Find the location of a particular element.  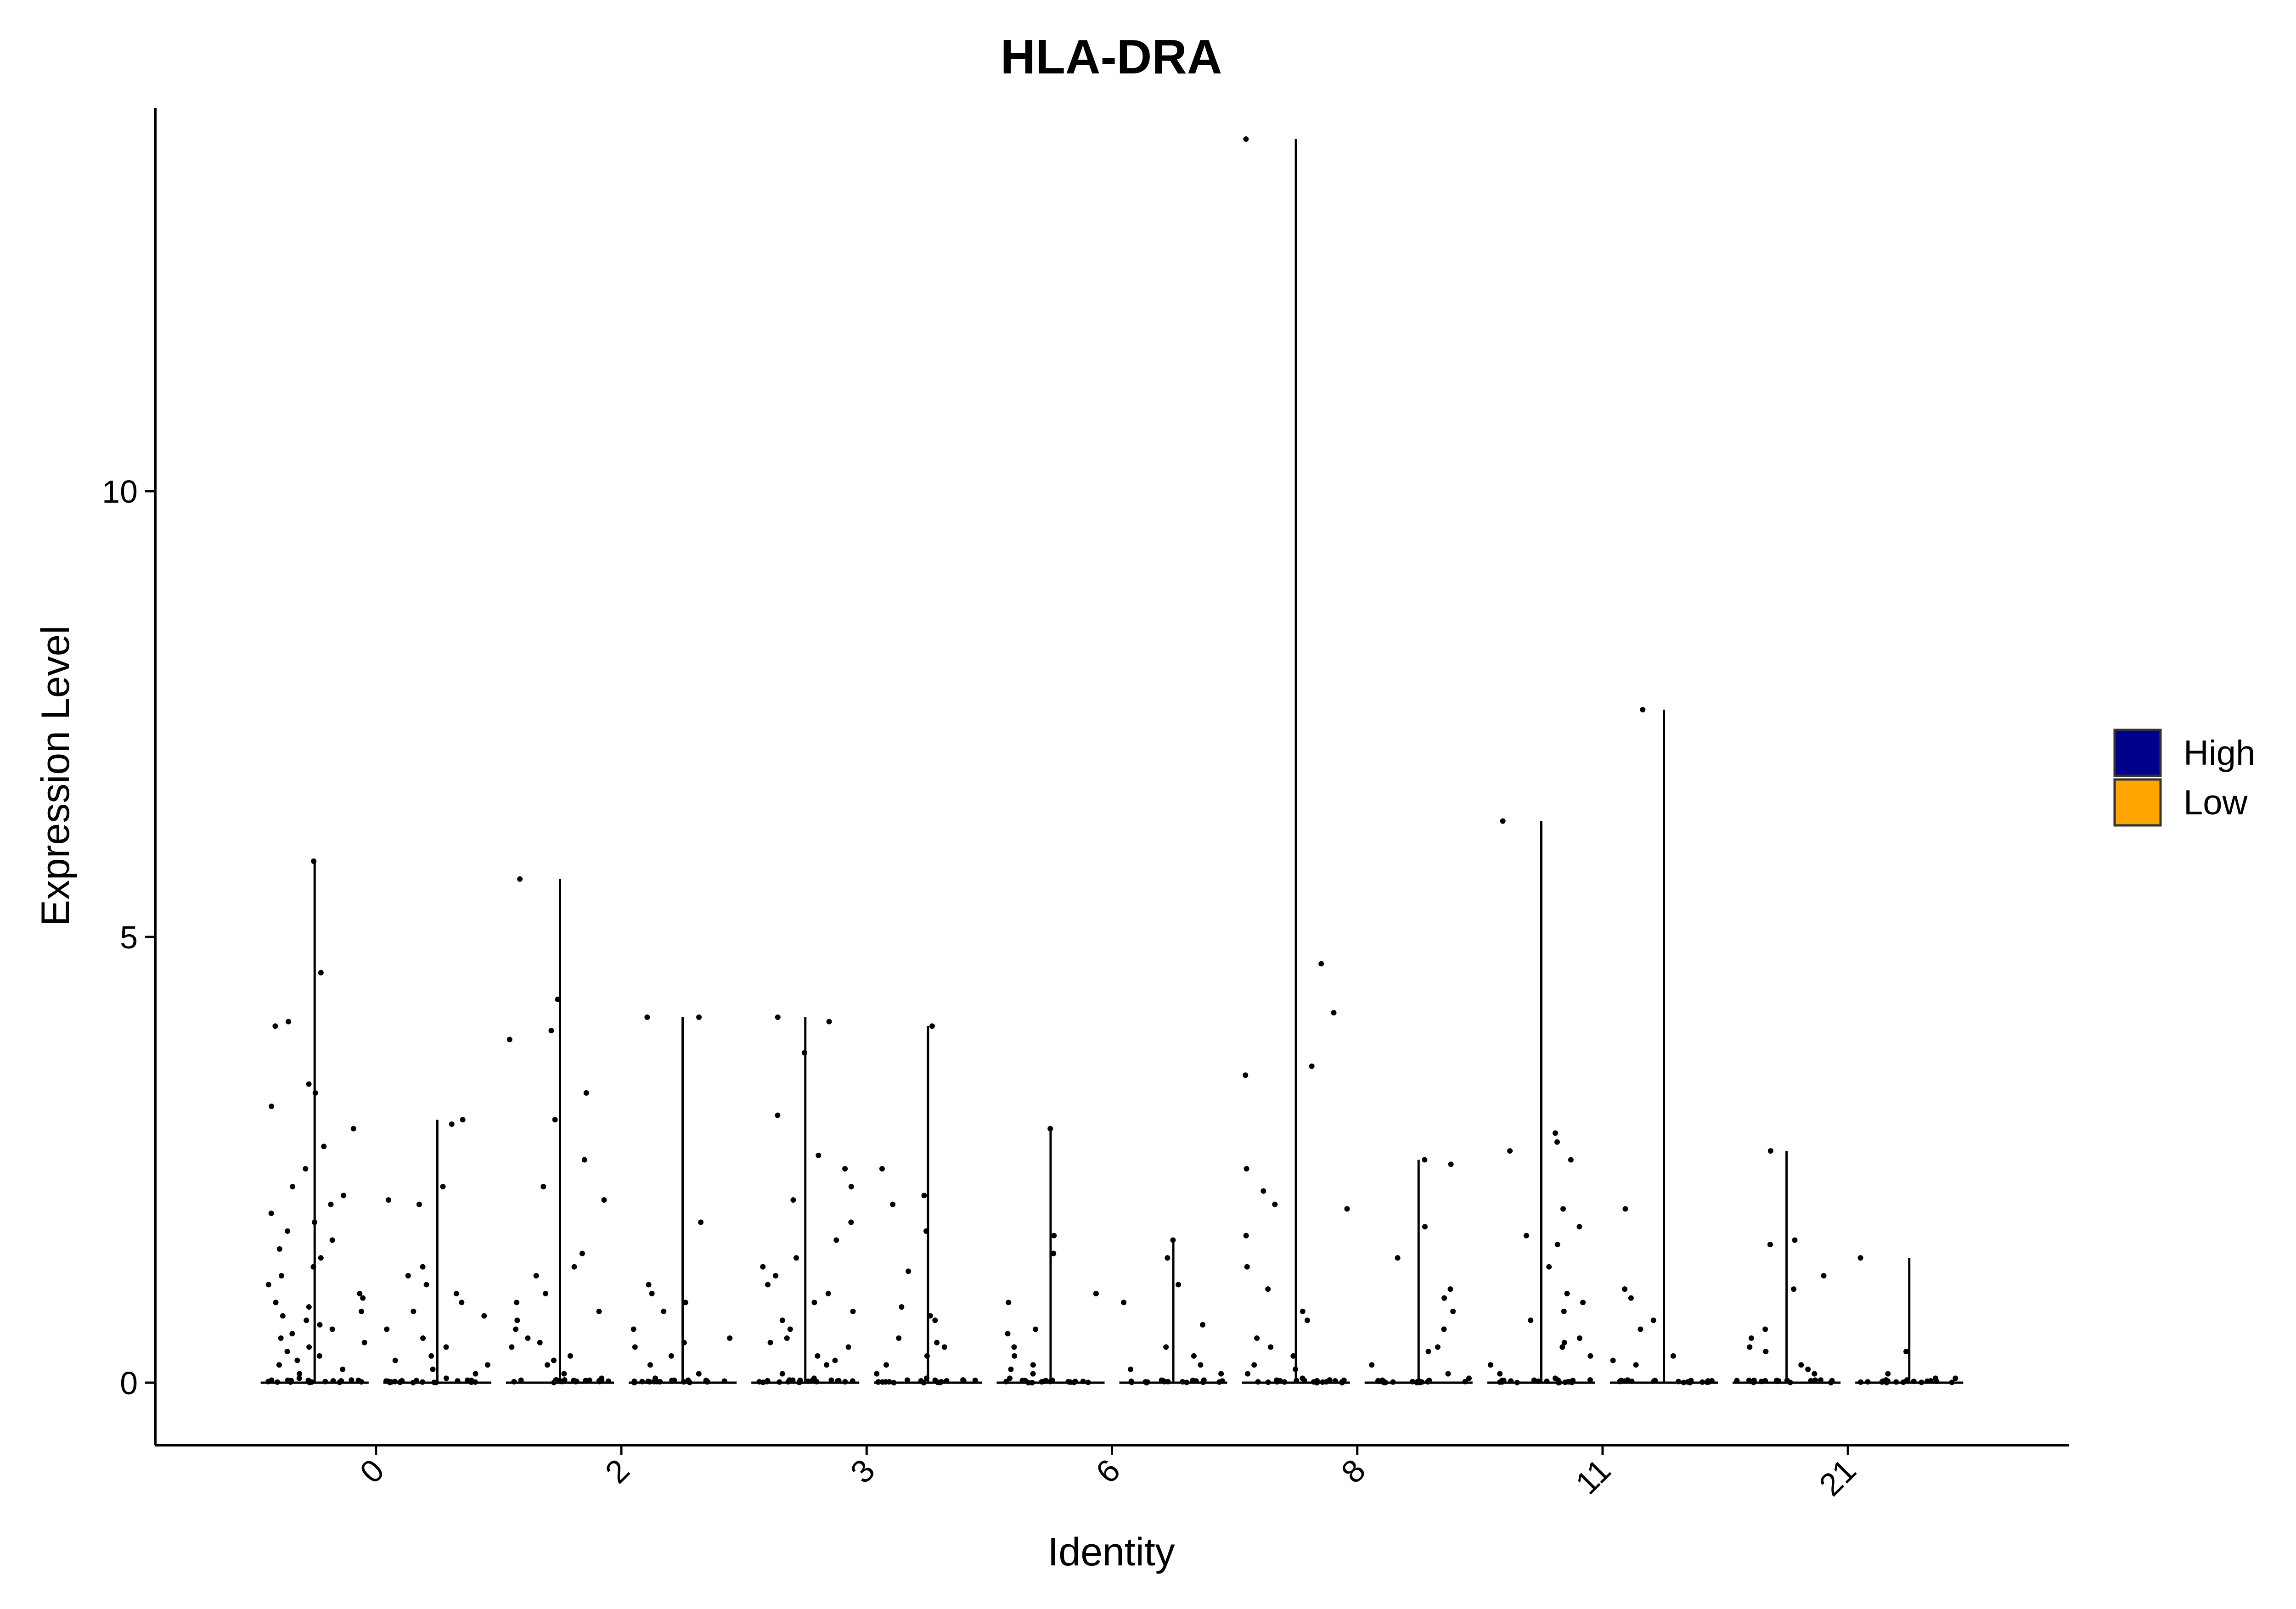

legend: High Low is located at coordinates (2184, 778).